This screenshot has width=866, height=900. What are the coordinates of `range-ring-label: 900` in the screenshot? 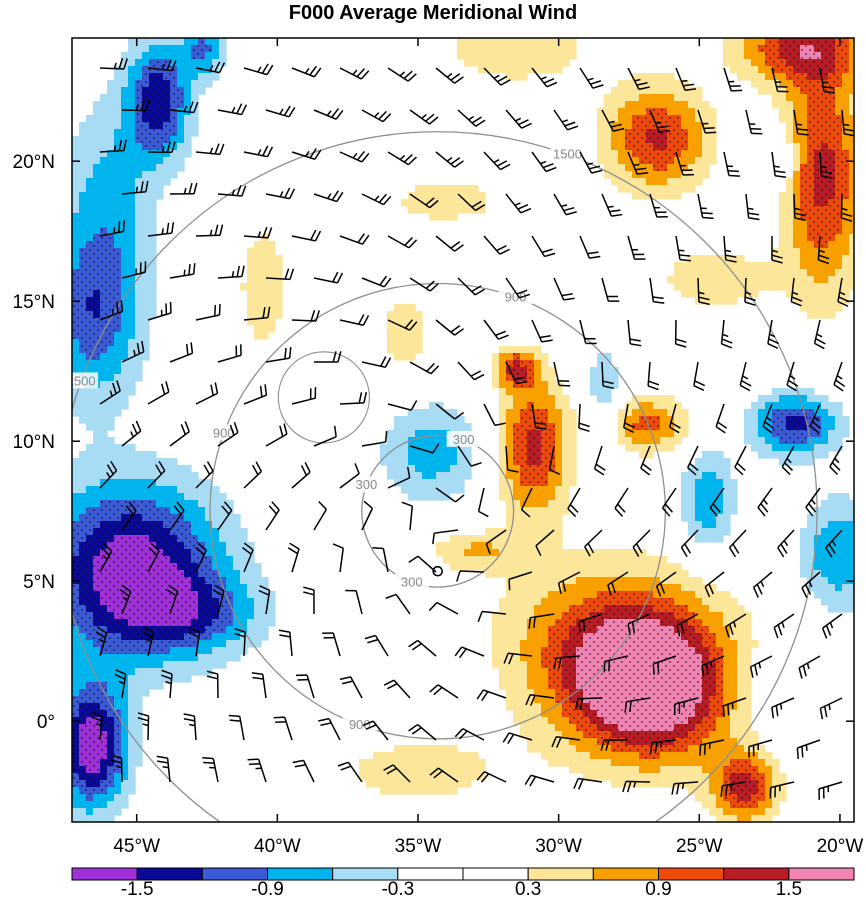 It's located at (360, 724).